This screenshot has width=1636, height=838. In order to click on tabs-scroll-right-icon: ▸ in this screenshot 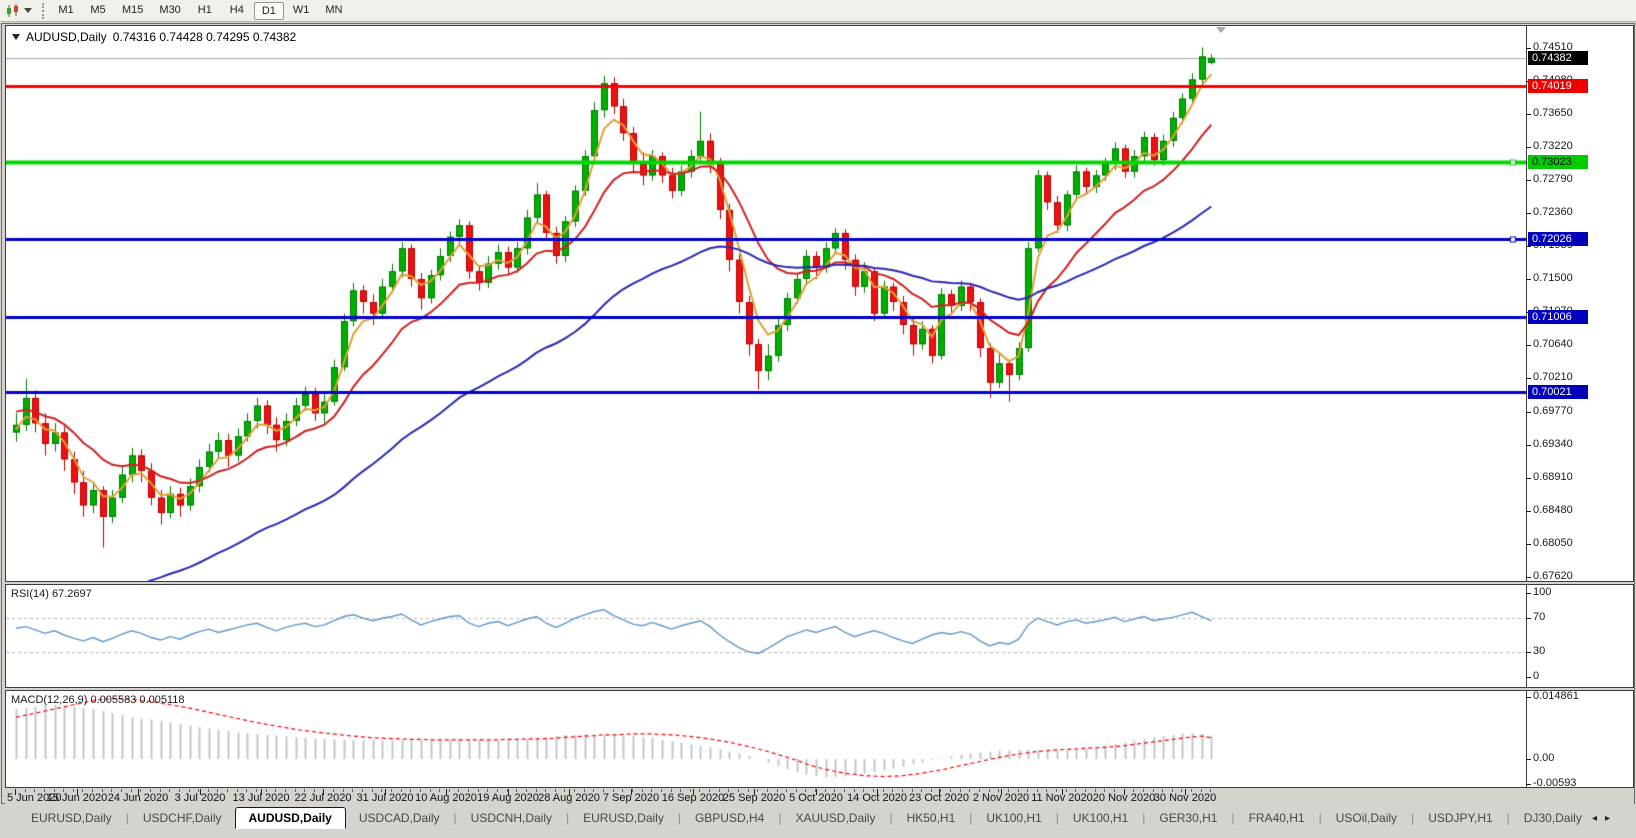, I will do `click(1608, 818)`.